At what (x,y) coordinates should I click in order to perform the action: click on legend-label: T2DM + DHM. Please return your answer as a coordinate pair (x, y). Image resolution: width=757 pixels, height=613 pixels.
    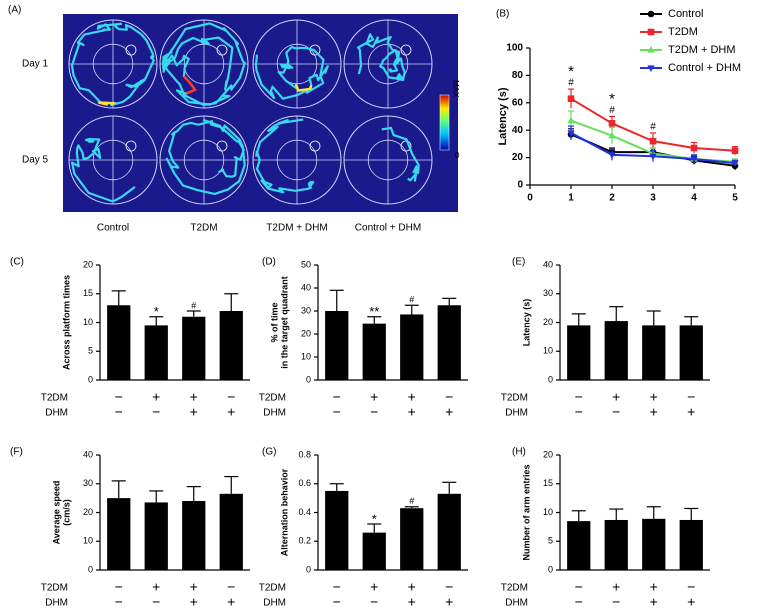
    Looking at the image, I should click on (702, 50).